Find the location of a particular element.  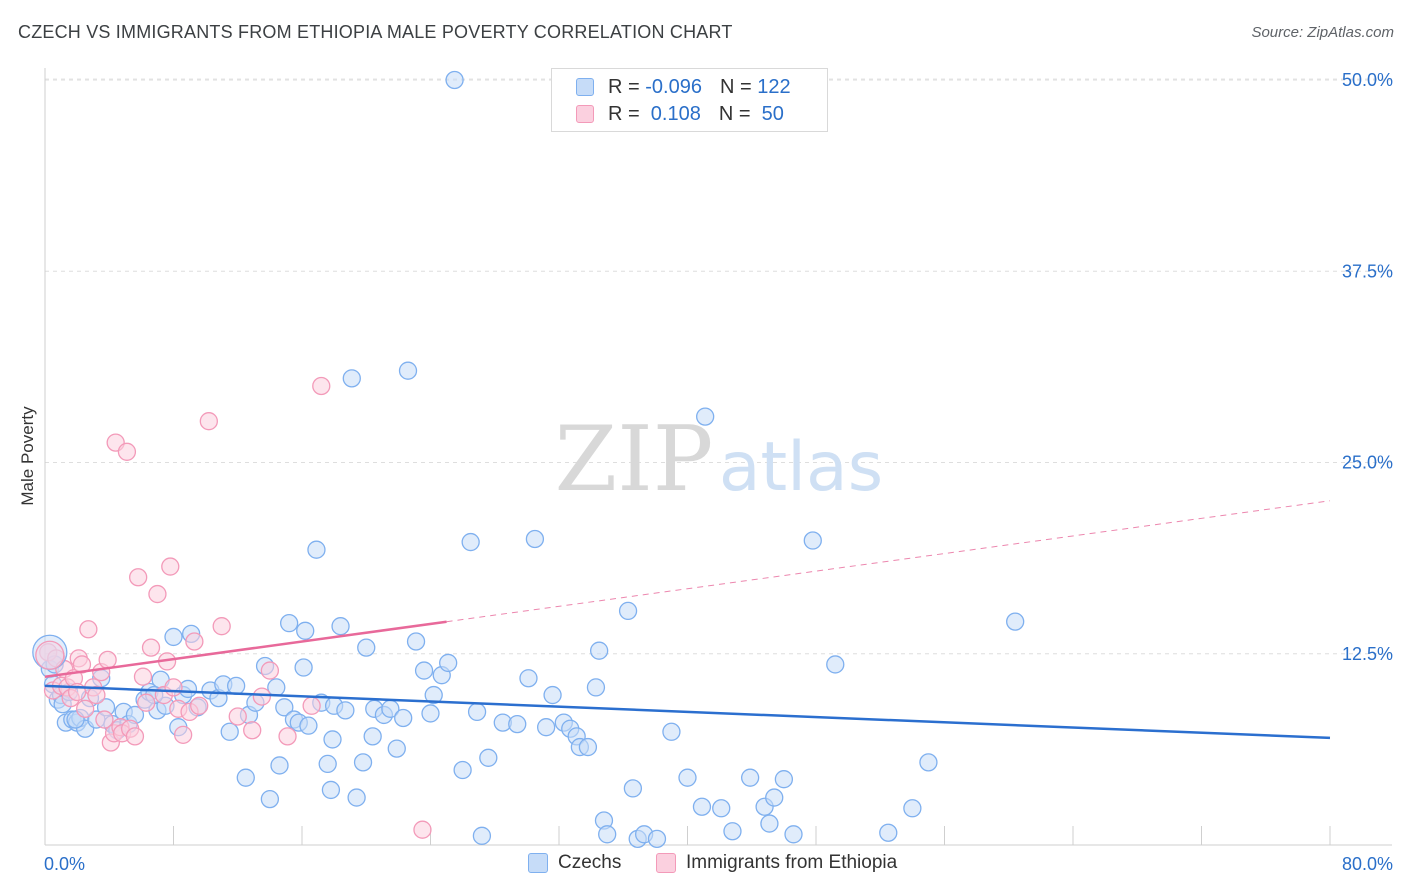

source-label: Source: ZipAtlas.com is located at coordinates (1322, 32).